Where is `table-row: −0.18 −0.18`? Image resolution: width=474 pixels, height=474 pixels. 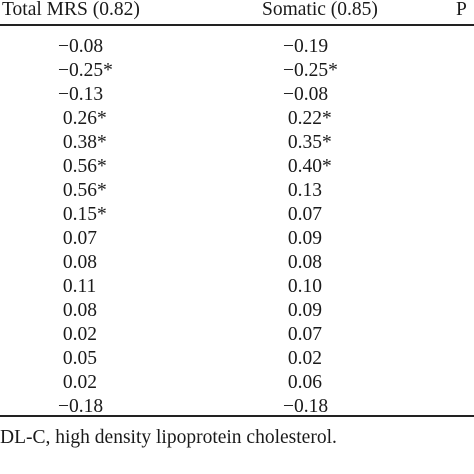 table-row: −0.18 −0.18 is located at coordinates (237, 407).